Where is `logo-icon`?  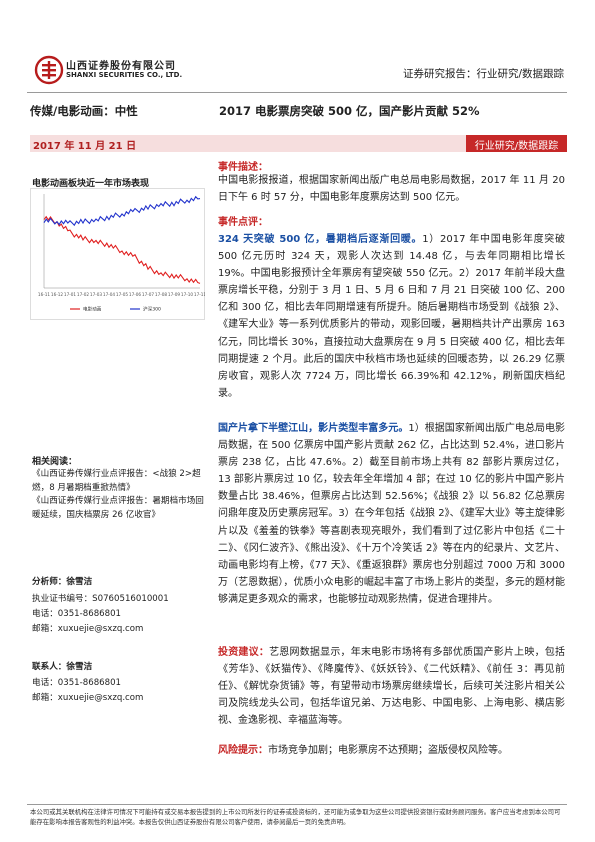
logo-icon is located at coordinates (49, 70).